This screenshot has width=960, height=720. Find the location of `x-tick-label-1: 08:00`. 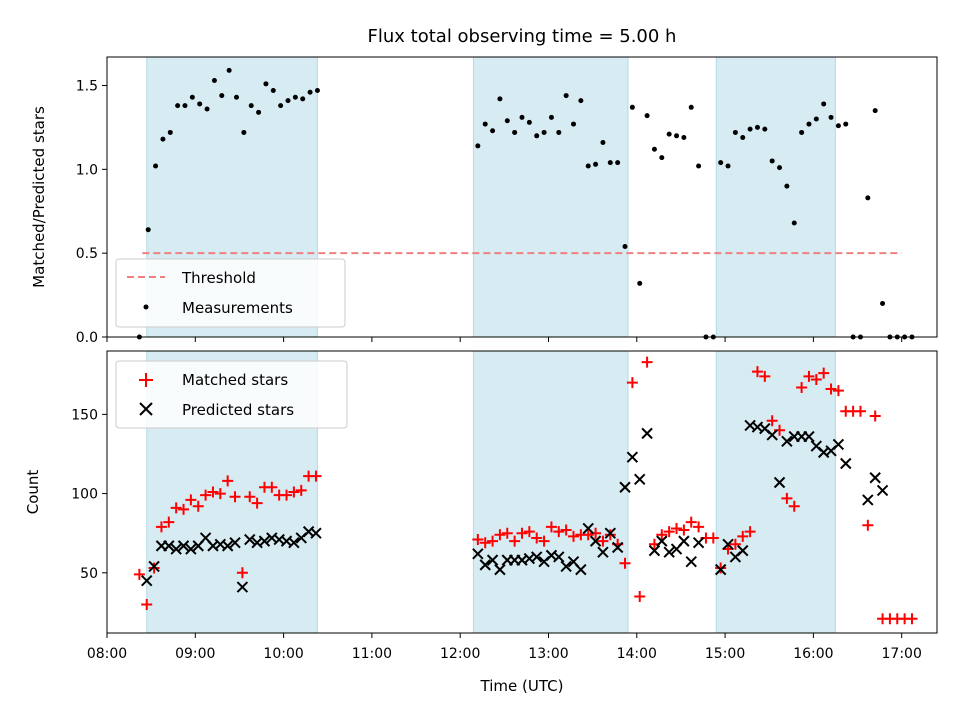

x-tick-label-1: 08:00 is located at coordinates (107, 654).